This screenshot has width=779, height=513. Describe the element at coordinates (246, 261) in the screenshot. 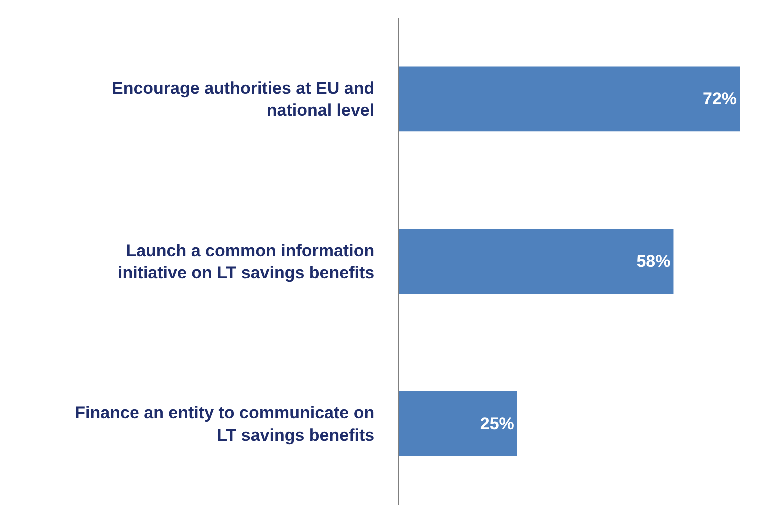

I see `y-tick-label: Launch a common information initiative on LT savings benefits` at that location.